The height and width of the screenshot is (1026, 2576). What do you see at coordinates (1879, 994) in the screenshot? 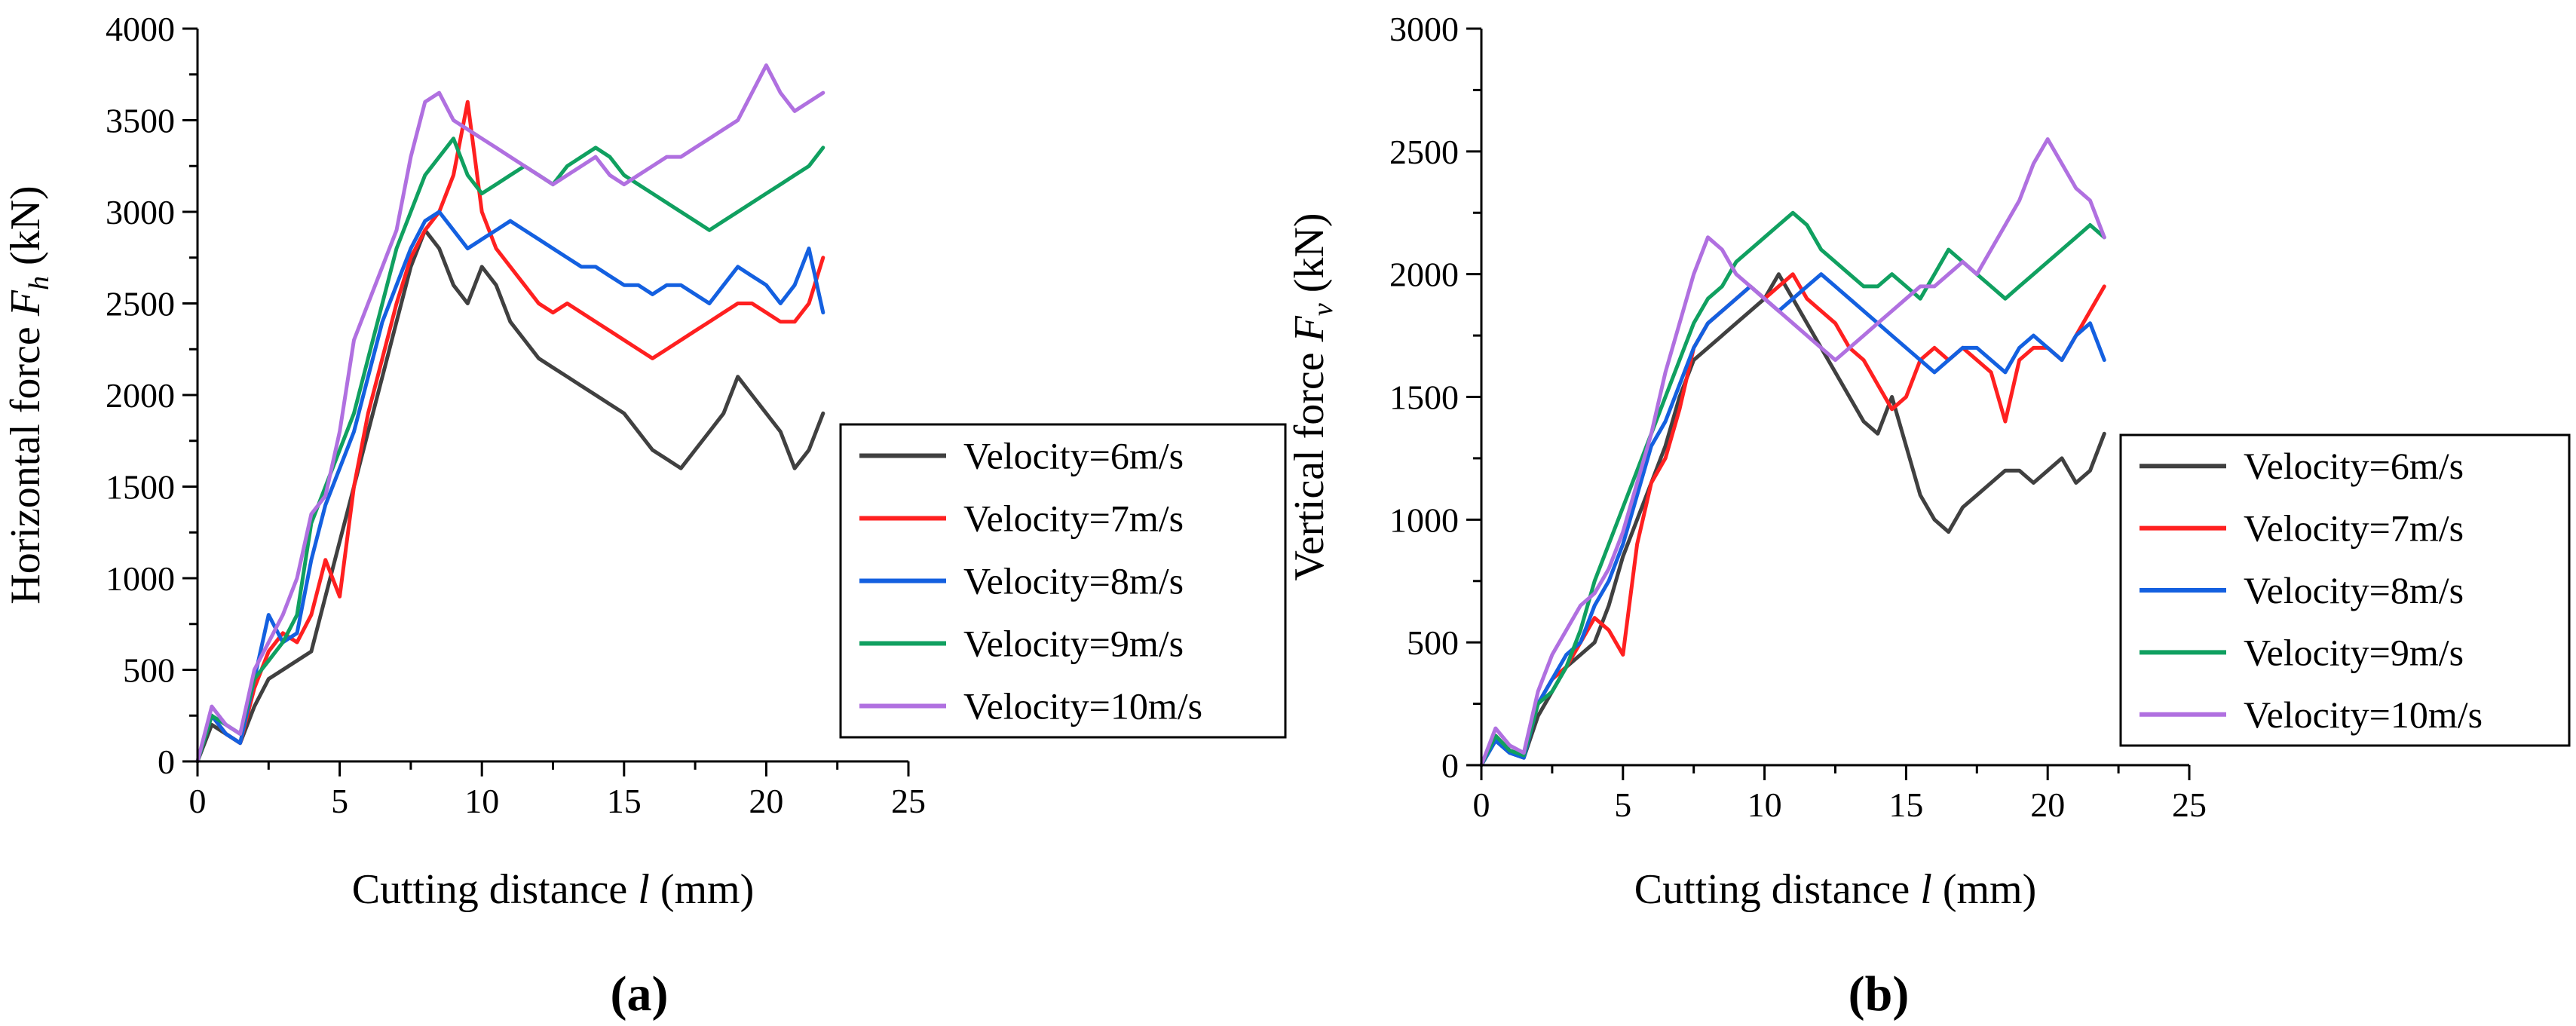
I see `panel-label: (b)` at bounding box center [1879, 994].